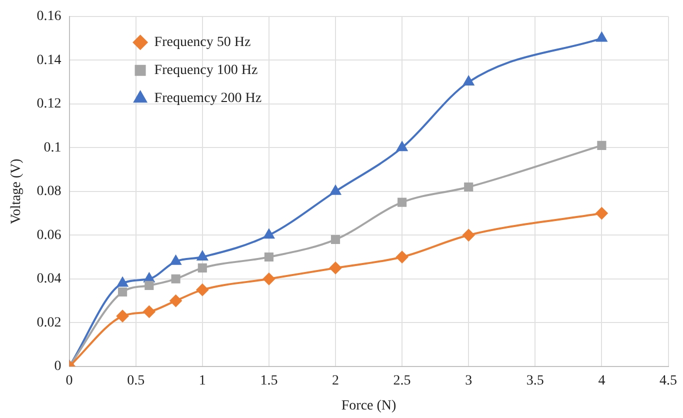  Describe the element at coordinates (369, 406) in the screenshot. I see `x-axis-title: Force (N)` at that location.